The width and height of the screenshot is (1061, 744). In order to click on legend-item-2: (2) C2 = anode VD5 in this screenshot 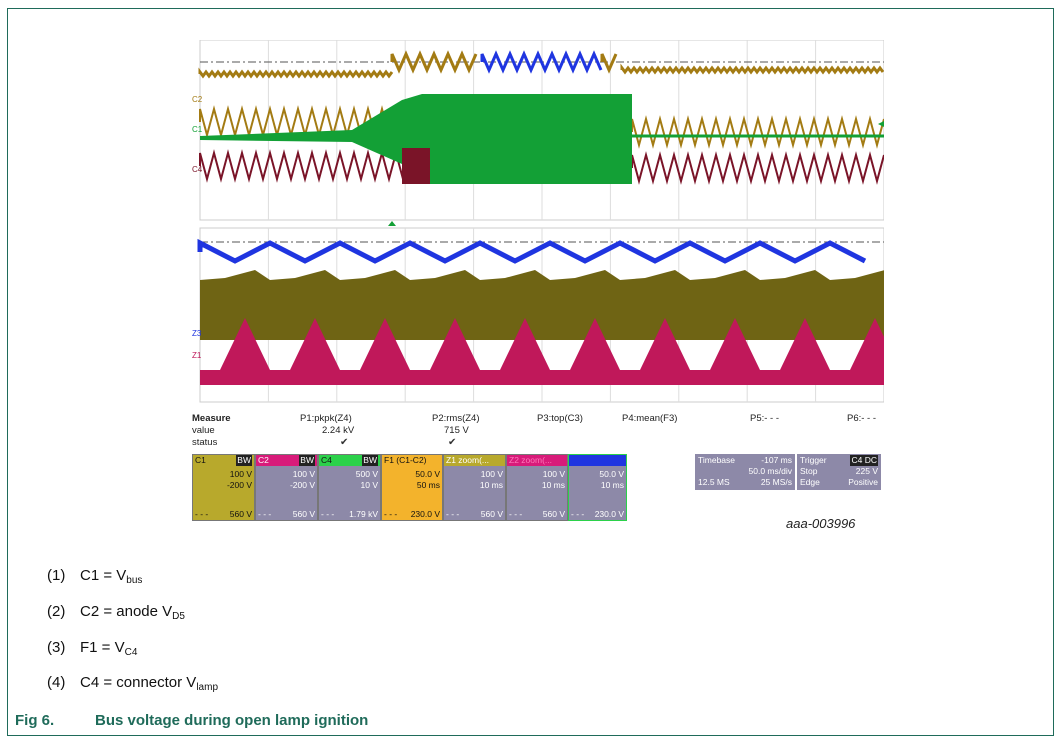, I will do `click(116, 612)`.